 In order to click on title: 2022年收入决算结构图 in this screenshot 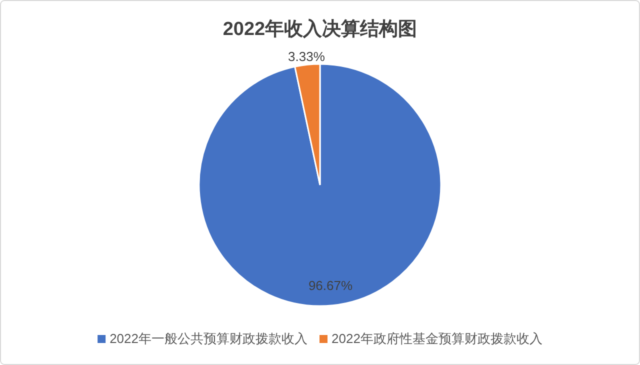, I will do `click(320, 29)`.